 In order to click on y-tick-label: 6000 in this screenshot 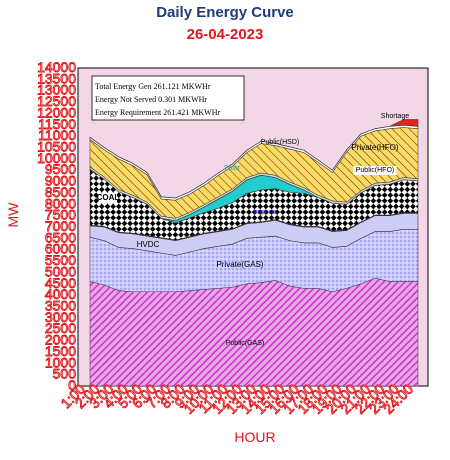, I will do `click(60, 249)`.